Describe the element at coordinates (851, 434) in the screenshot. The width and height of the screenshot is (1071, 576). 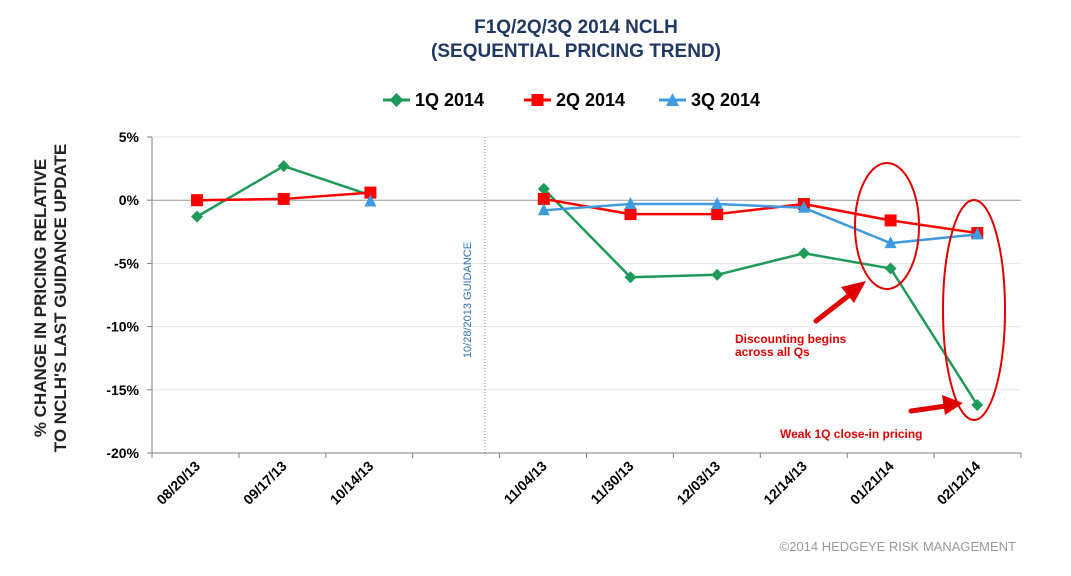
I see `annotation-weak-pricing: Weak 1Q close-in pricing` at that location.